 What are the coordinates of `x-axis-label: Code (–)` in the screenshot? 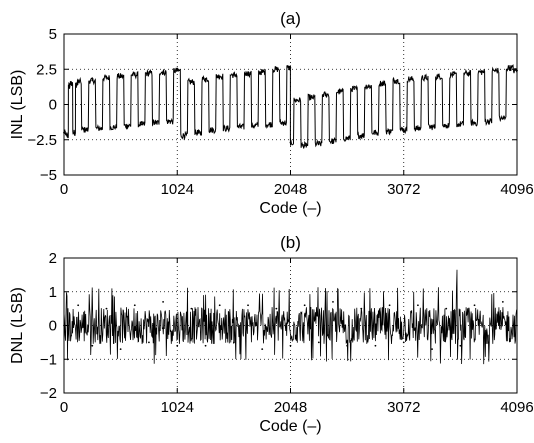 It's located at (290, 208).